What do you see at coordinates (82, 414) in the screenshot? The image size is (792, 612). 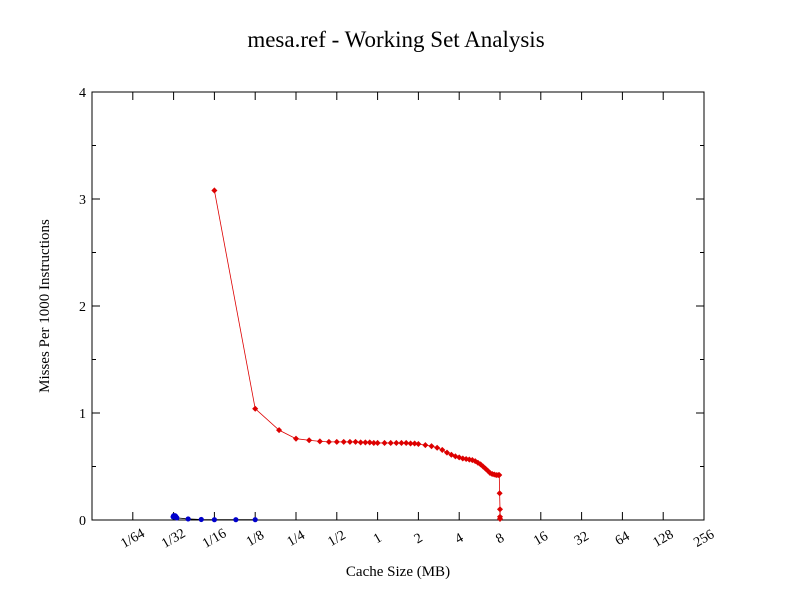 I see `y-tick-label: 1` at bounding box center [82, 414].